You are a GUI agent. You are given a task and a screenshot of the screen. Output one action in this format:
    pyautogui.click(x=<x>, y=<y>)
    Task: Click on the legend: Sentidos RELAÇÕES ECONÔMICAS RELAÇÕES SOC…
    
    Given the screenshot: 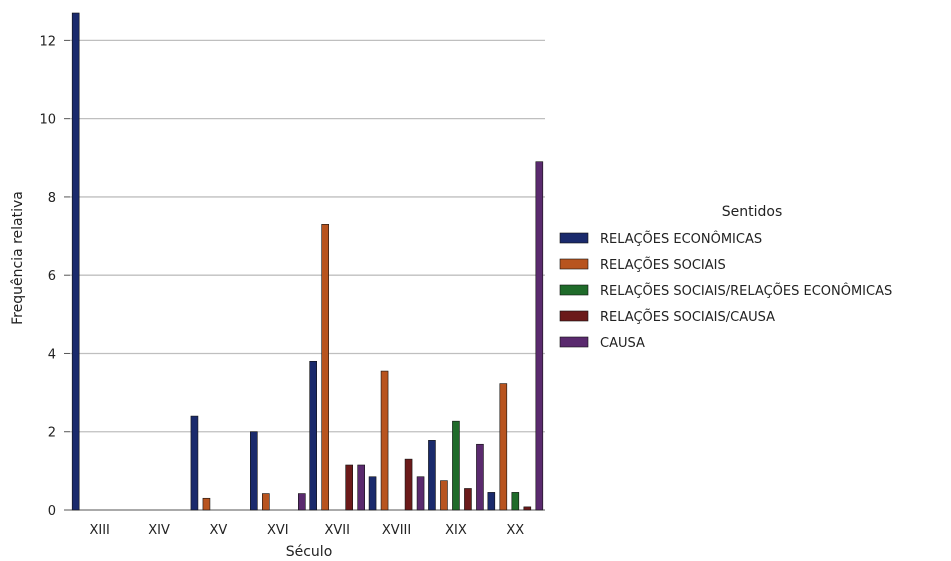 What is the action you would take?
    pyautogui.click(x=725, y=277)
    